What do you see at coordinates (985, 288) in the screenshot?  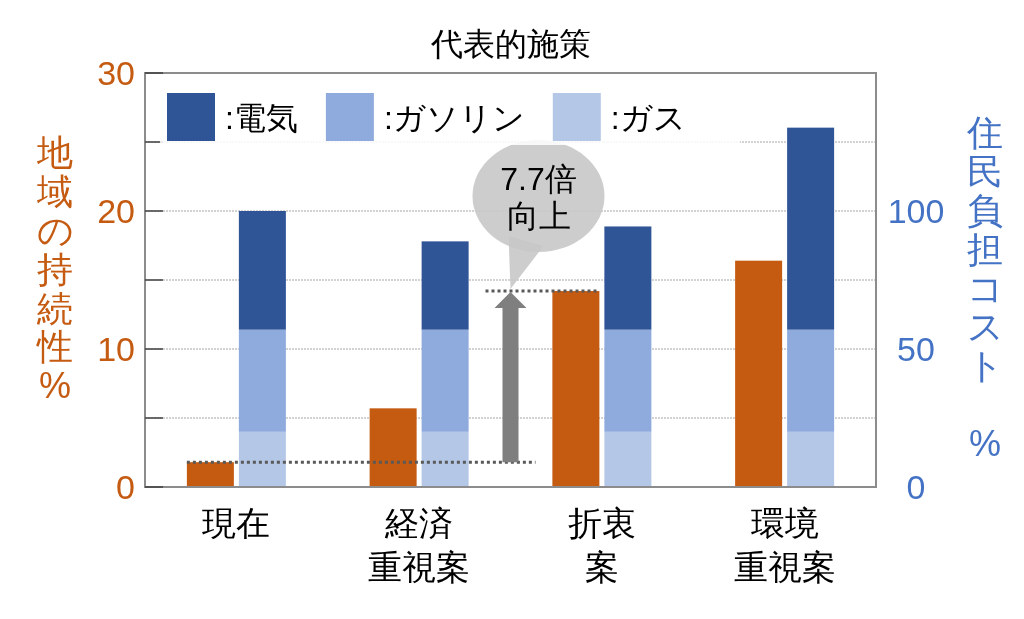 I see `y2-axis-title: 住民負担コスト %` at bounding box center [985, 288].